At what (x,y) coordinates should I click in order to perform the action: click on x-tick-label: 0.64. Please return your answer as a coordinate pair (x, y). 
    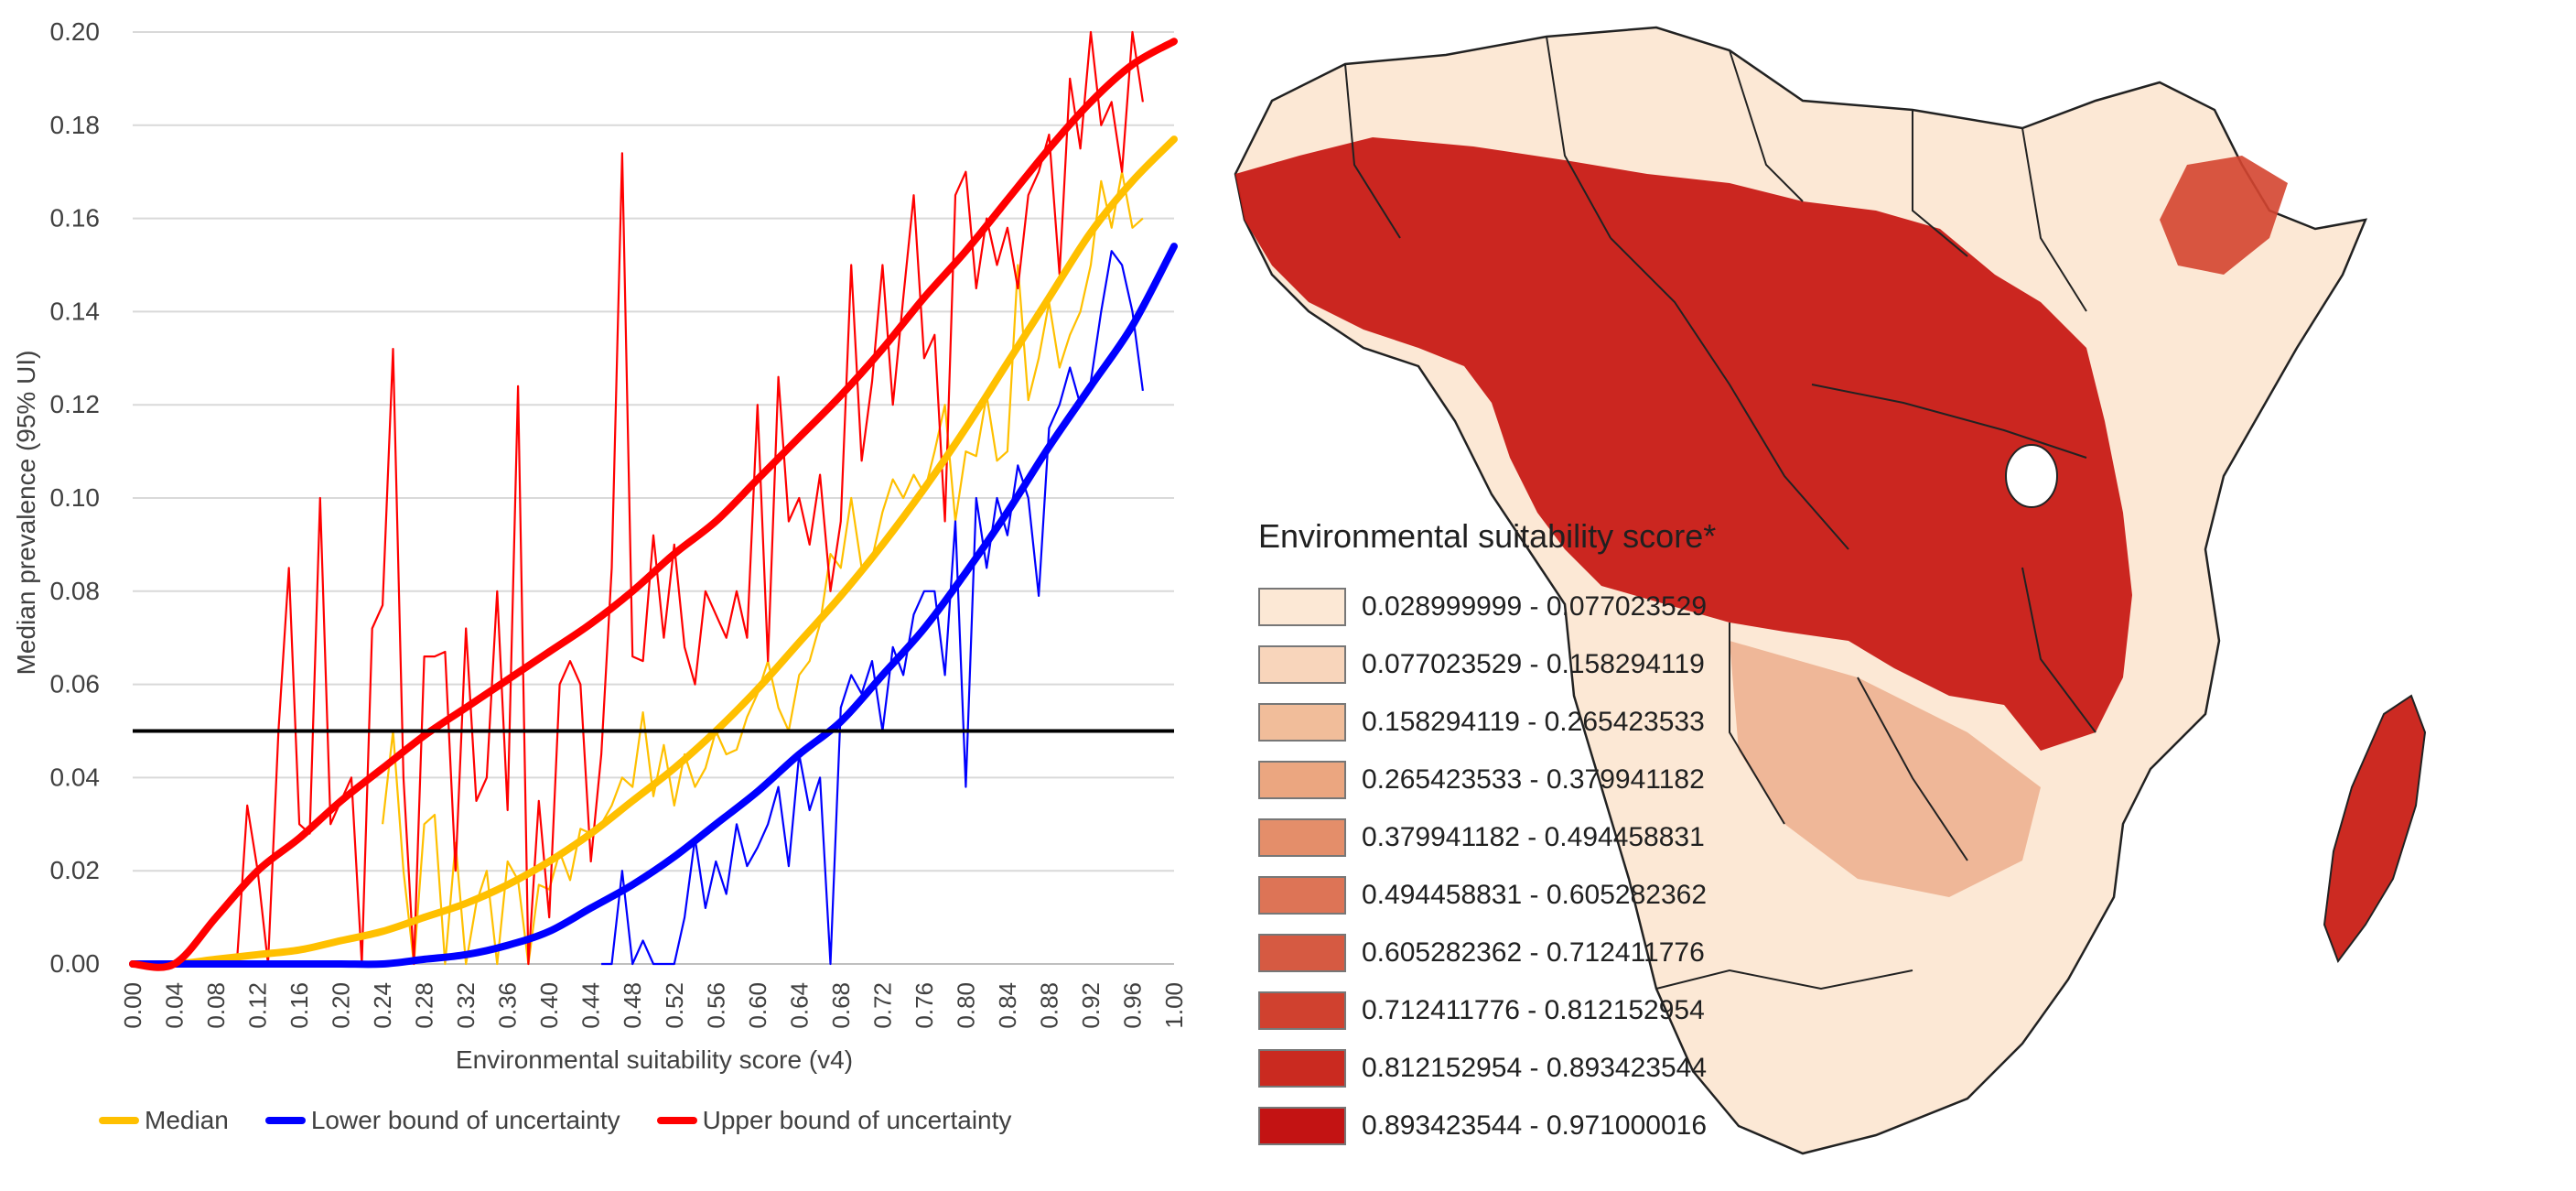
    Looking at the image, I should click on (799, 1006).